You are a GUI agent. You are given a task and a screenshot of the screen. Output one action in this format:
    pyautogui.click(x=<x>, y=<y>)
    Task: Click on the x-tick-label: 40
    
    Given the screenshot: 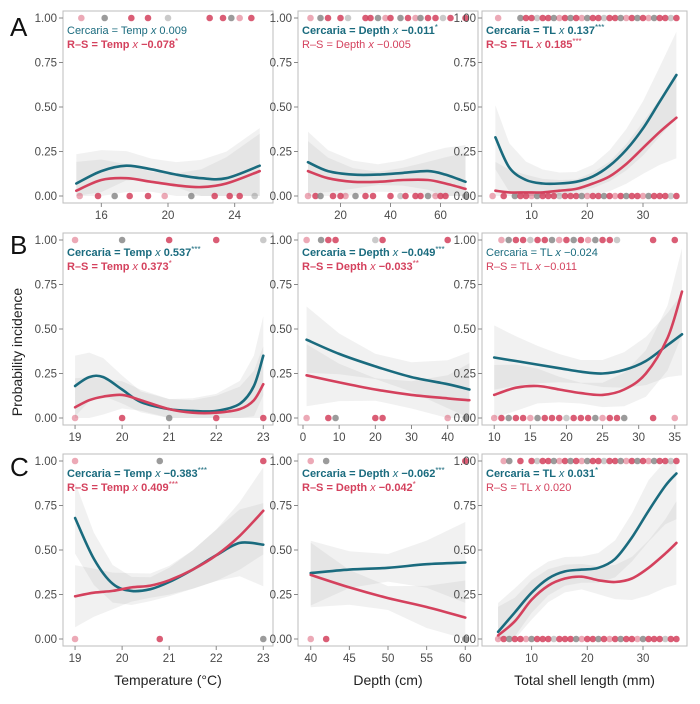 What is the action you would take?
    pyautogui.click(x=390, y=216)
    